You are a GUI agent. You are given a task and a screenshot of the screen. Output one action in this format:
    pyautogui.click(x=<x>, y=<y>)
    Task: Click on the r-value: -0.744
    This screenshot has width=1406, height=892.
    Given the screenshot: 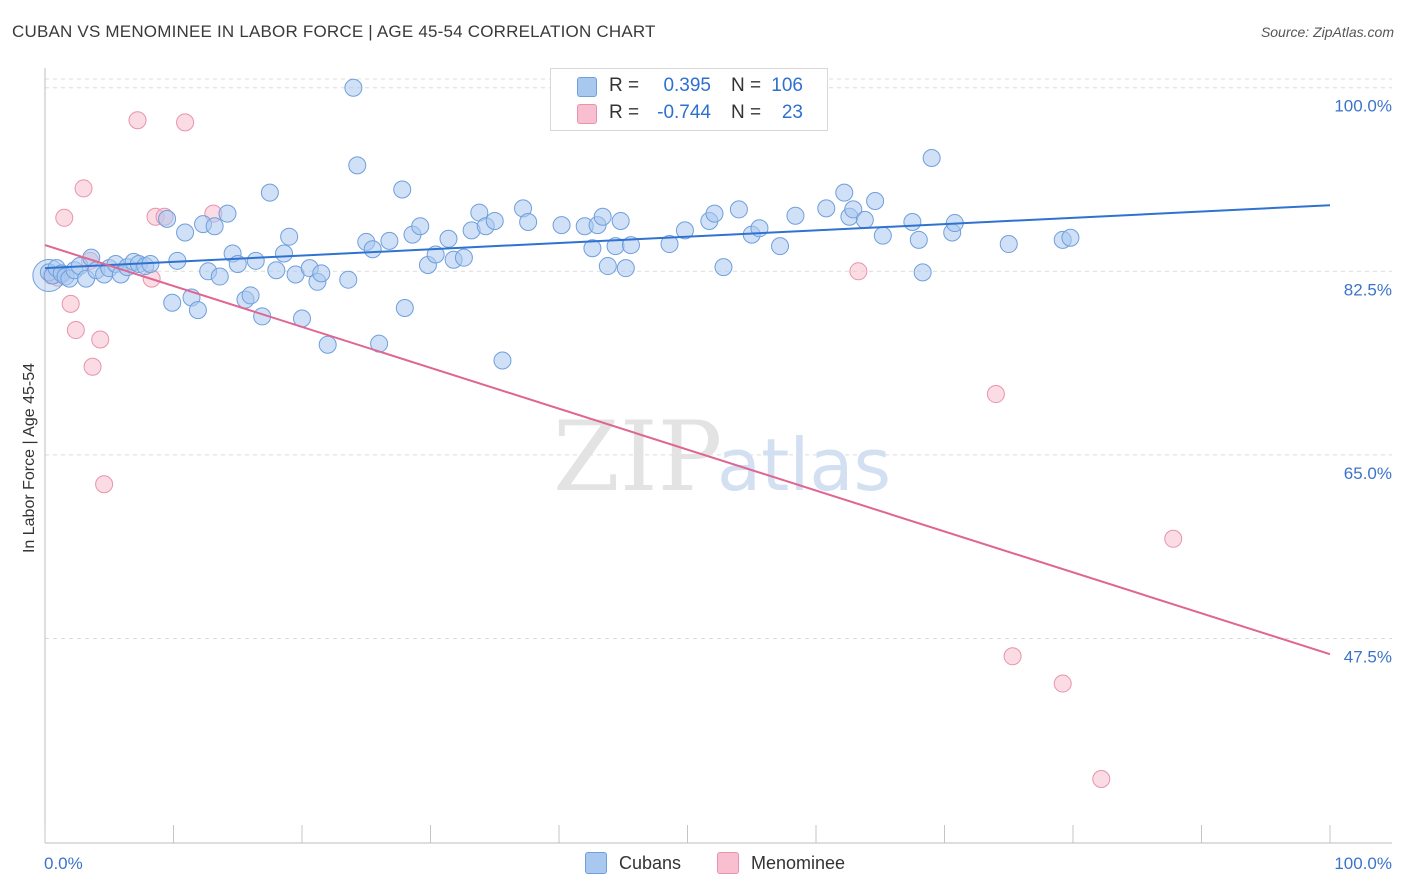 What is the action you would take?
    pyautogui.click(x=684, y=112)
    